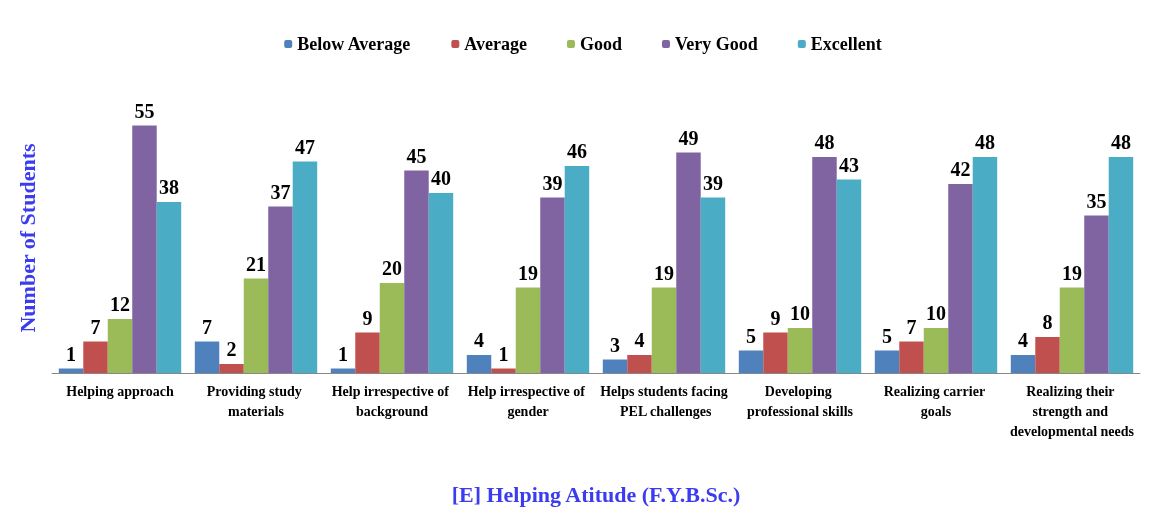 The height and width of the screenshot is (525, 1167). What do you see at coordinates (440, 178) in the screenshot?
I see `data-label: 40` at bounding box center [440, 178].